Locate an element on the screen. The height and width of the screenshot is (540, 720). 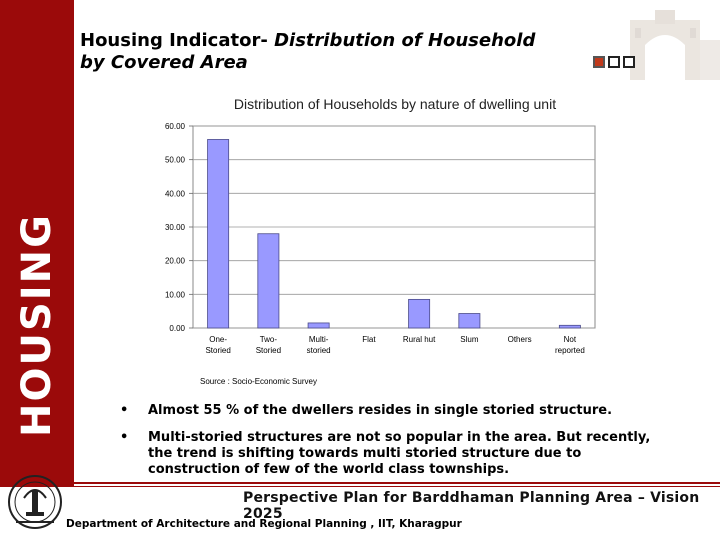
y-tick-label: 60.00 is located at coordinates (175, 126).